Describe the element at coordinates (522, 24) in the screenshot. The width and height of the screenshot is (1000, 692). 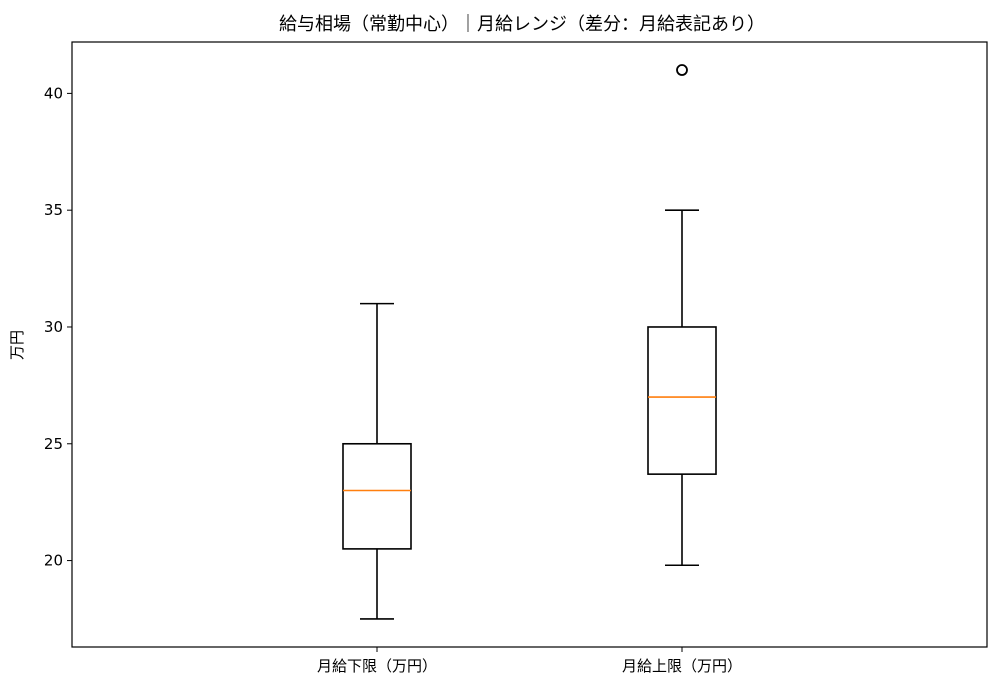
I see `chart-title: 給与相場（常勤中心）｜月給レンジ（差分：月給表記あり）` at that location.